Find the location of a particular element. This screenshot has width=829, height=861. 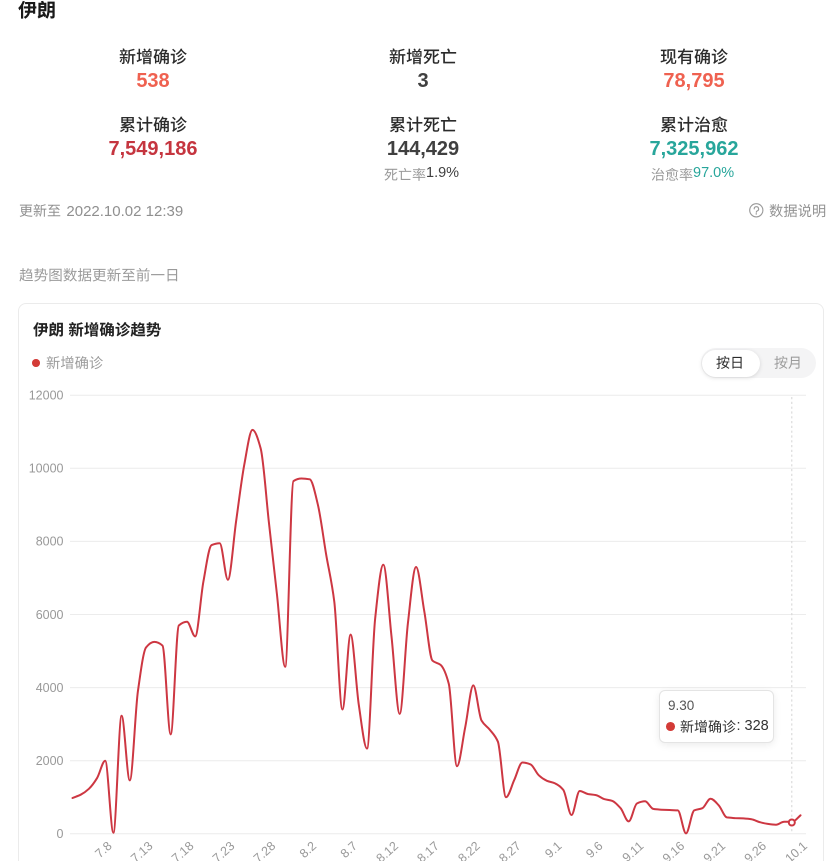

svg-text: 9.6 is located at coordinates (594, 850).